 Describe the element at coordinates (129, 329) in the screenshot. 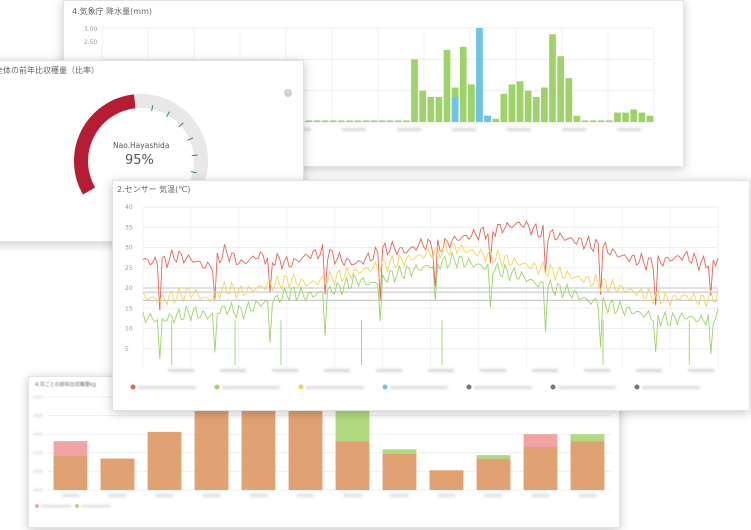

I see `temp-y-tick: 10` at that location.